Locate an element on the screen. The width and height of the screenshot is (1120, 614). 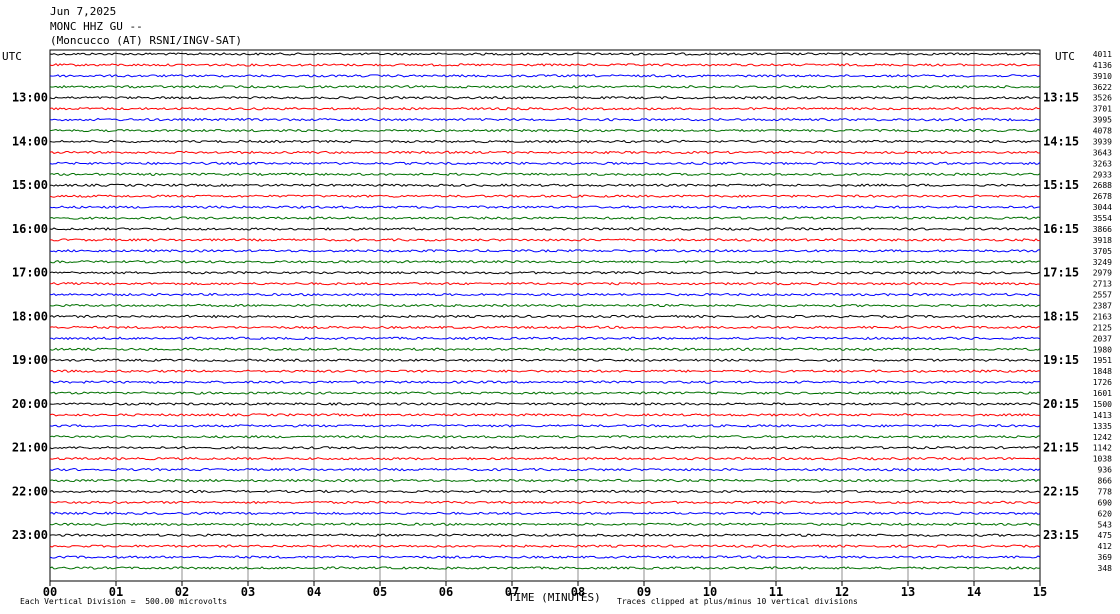
trace-rms-label: 4136 is located at coordinates (1102, 65).